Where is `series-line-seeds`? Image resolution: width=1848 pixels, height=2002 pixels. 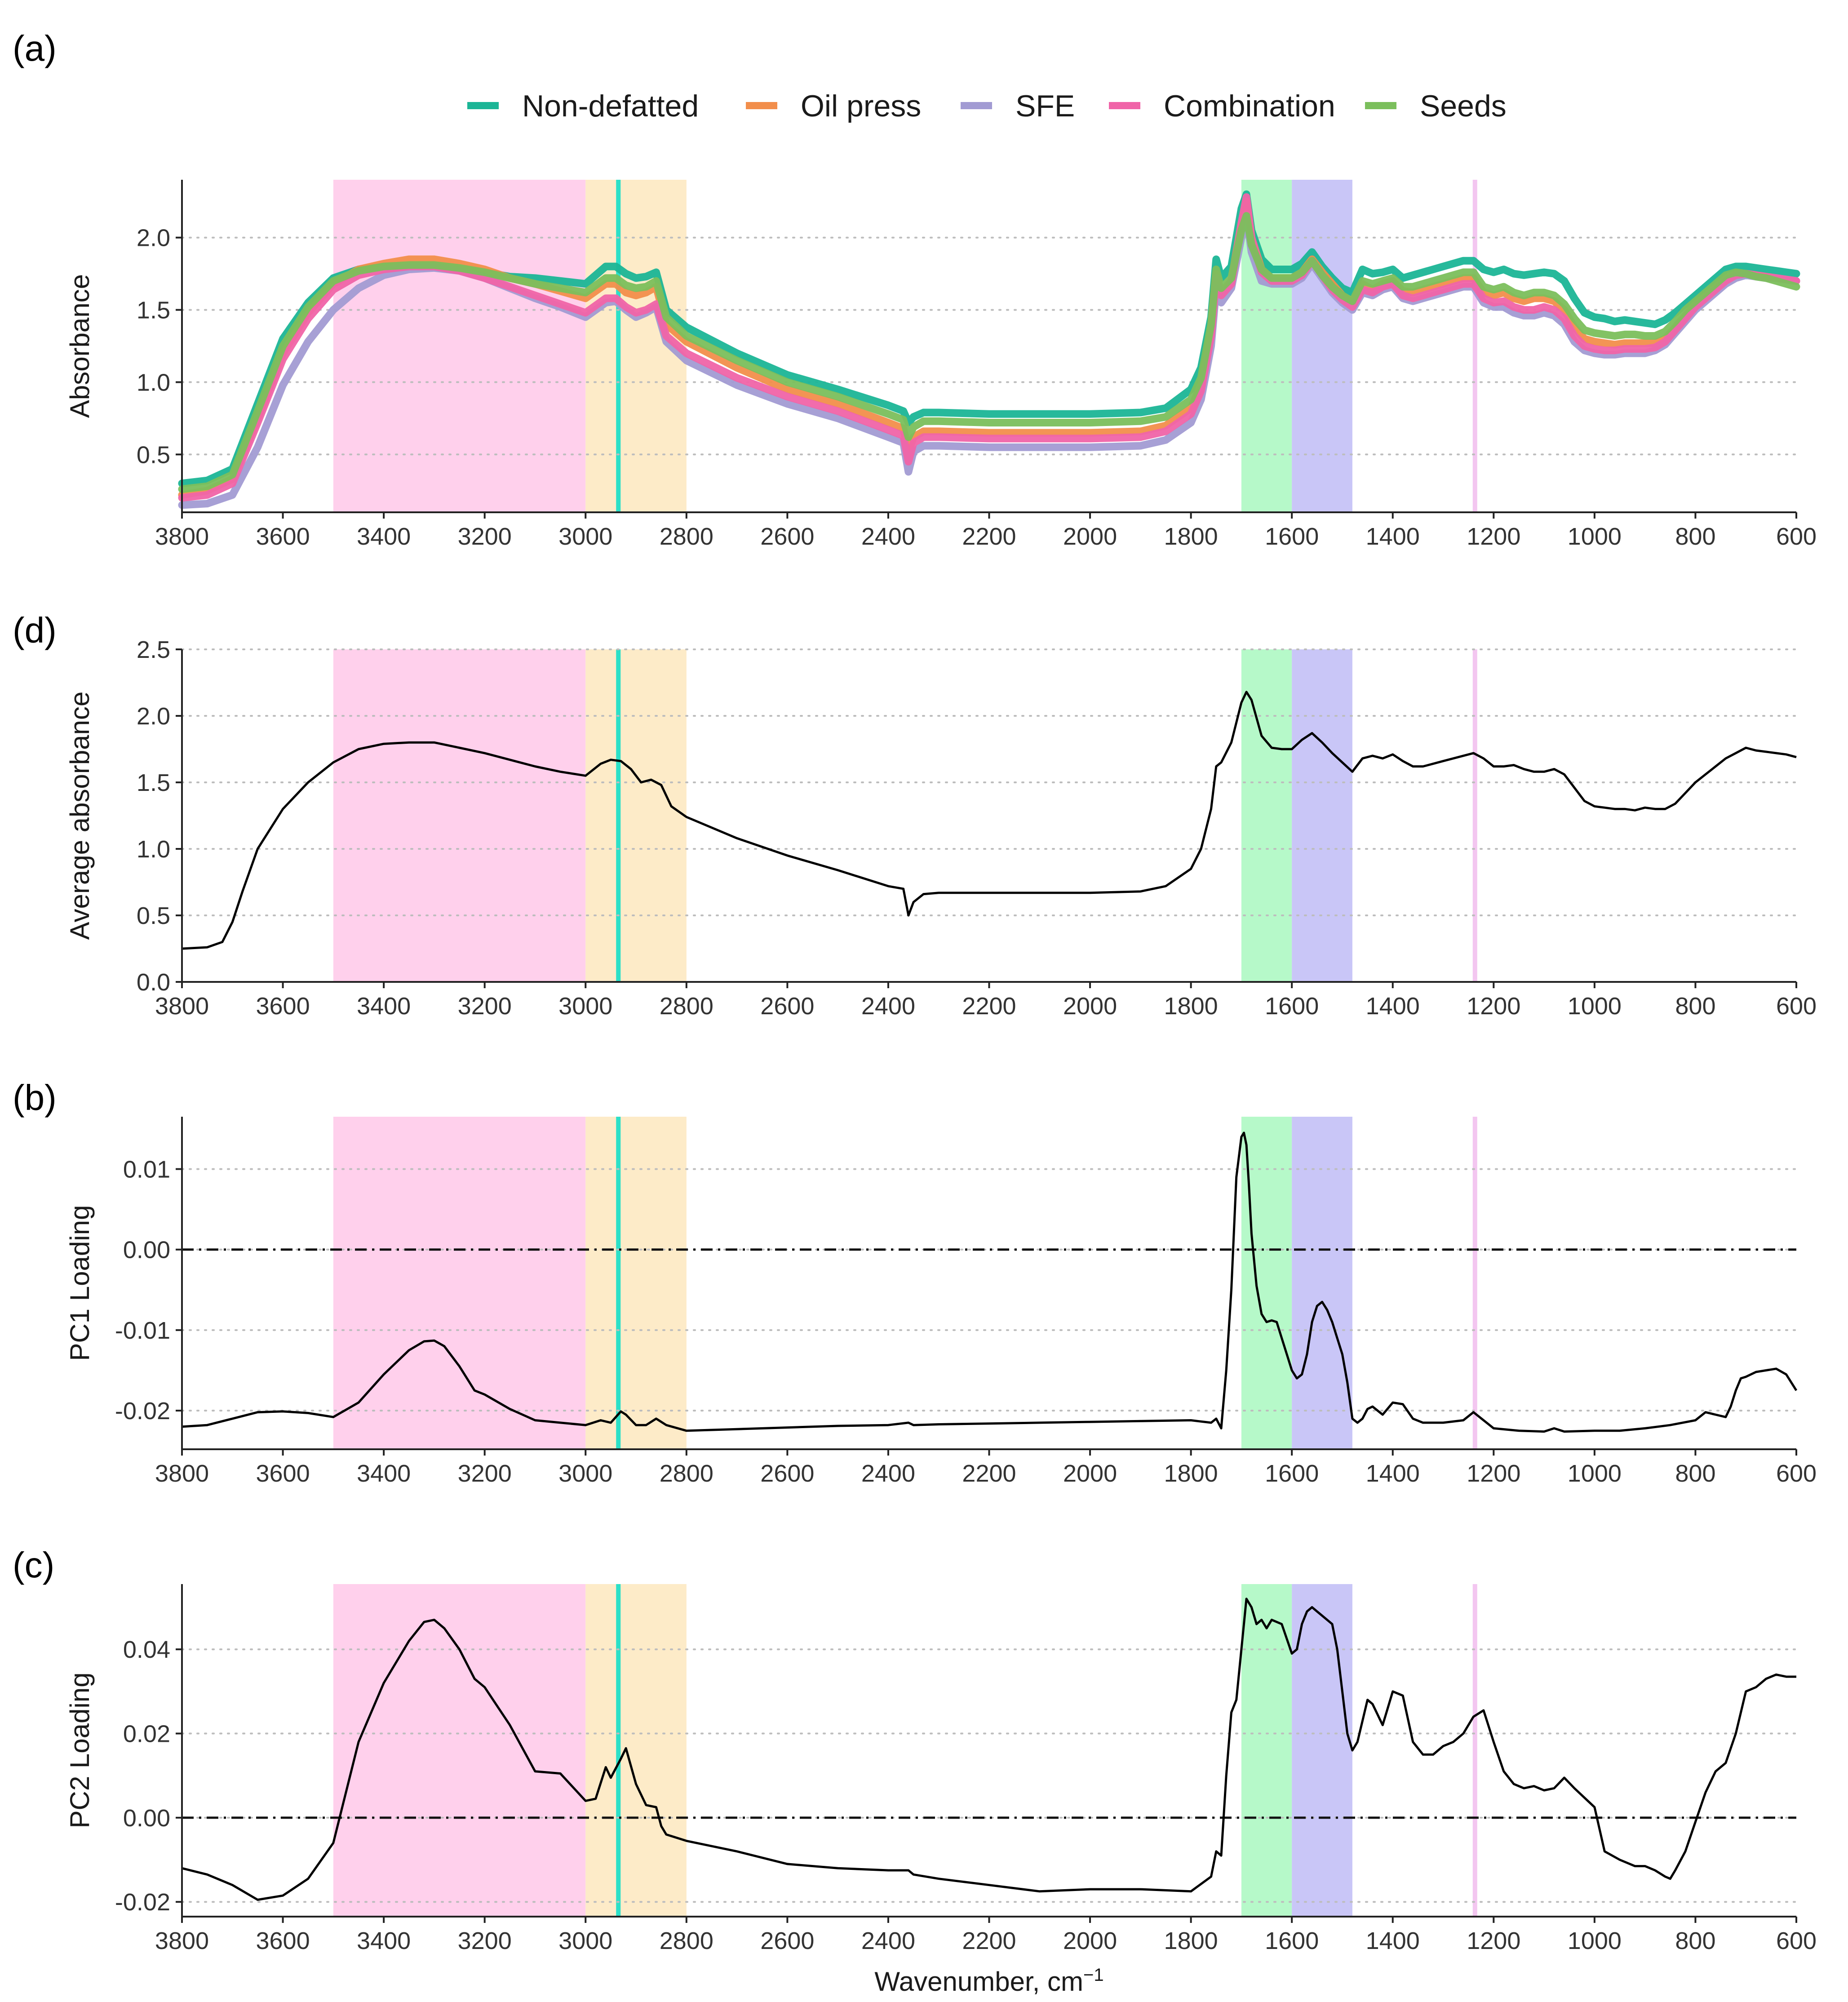
series-line-seeds is located at coordinates (989, 353).